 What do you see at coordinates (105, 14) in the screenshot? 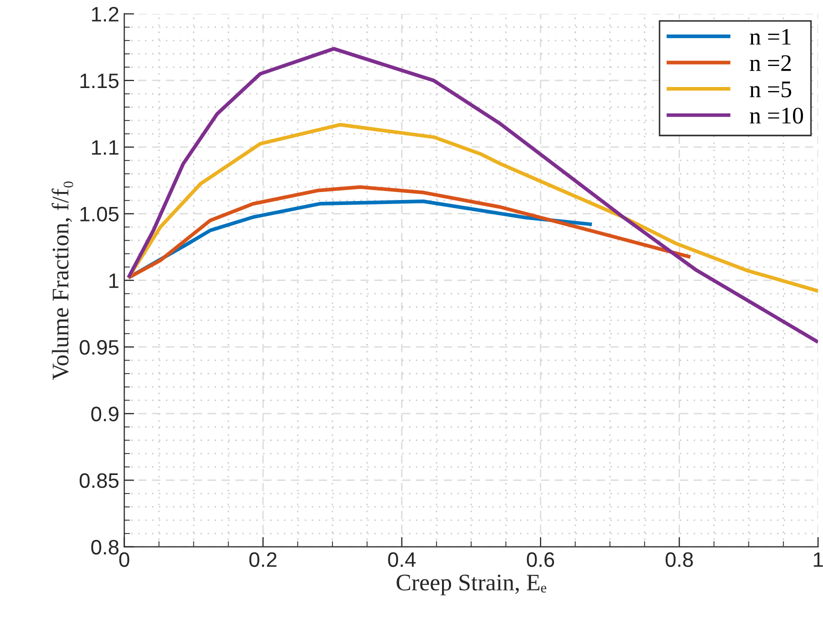
I see `y-tick-label: 1.2` at bounding box center [105, 14].